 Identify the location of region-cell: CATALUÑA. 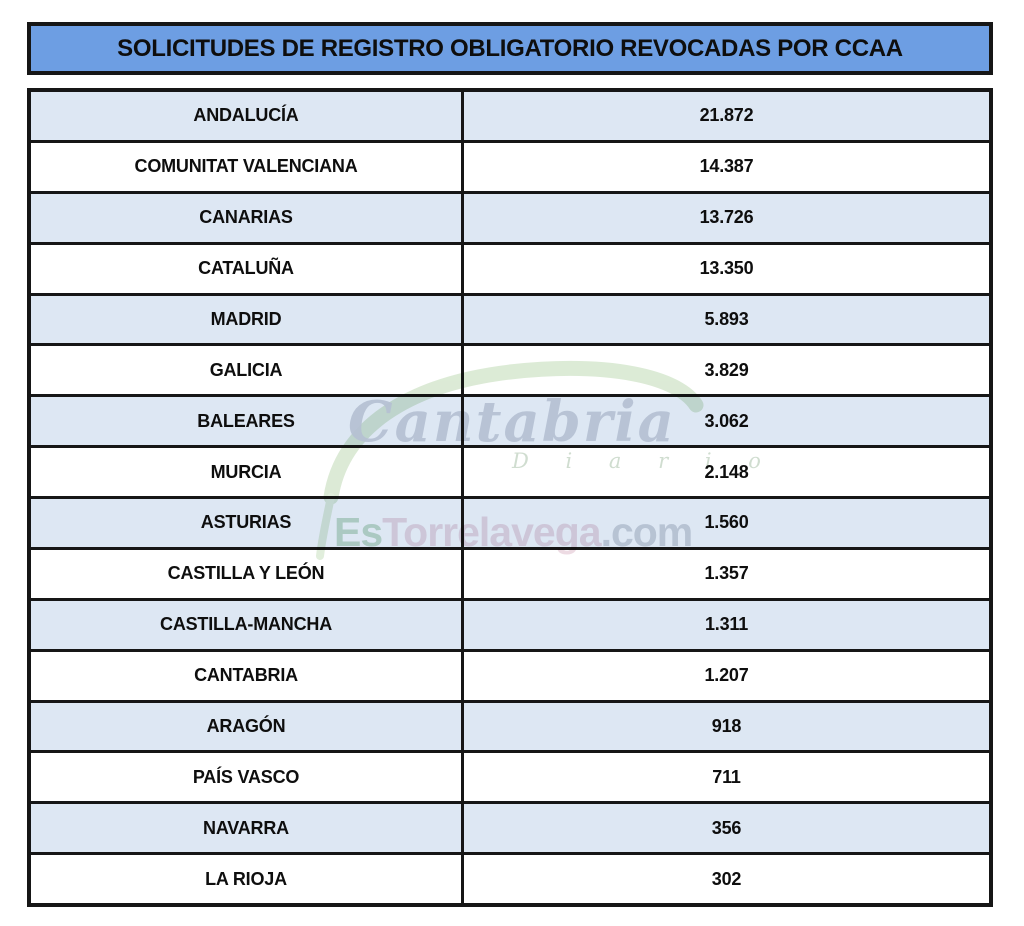
(248, 268).